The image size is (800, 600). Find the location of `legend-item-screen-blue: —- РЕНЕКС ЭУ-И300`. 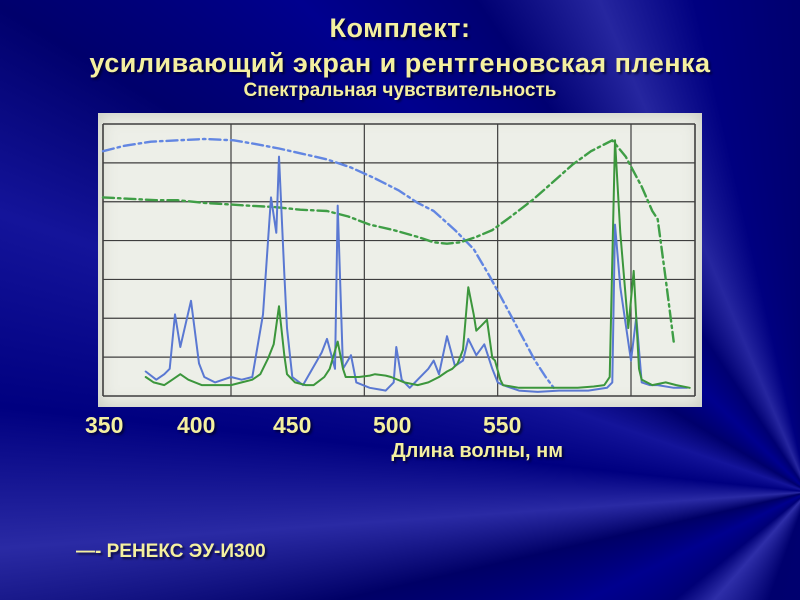

legend-item-screen-blue: —- РЕНЕКС ЭУ-И300 is located at coordinates (171, 551).